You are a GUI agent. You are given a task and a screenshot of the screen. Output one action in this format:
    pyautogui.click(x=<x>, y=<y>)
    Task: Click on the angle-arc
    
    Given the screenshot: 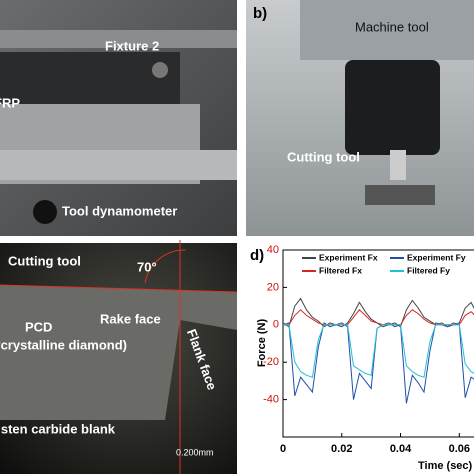 What is the action you would take?
    pyautogui.click(x=165, y=266)
    